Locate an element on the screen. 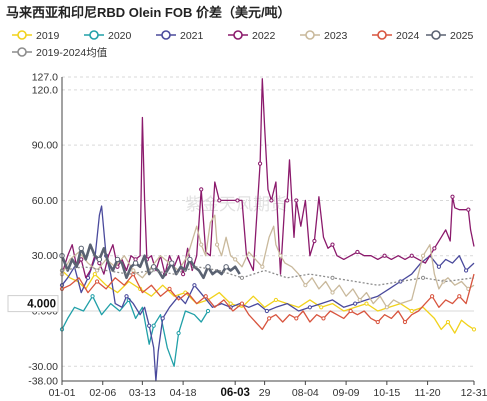  legend-item-2019: 2019 is located at coordinates (36, 36).